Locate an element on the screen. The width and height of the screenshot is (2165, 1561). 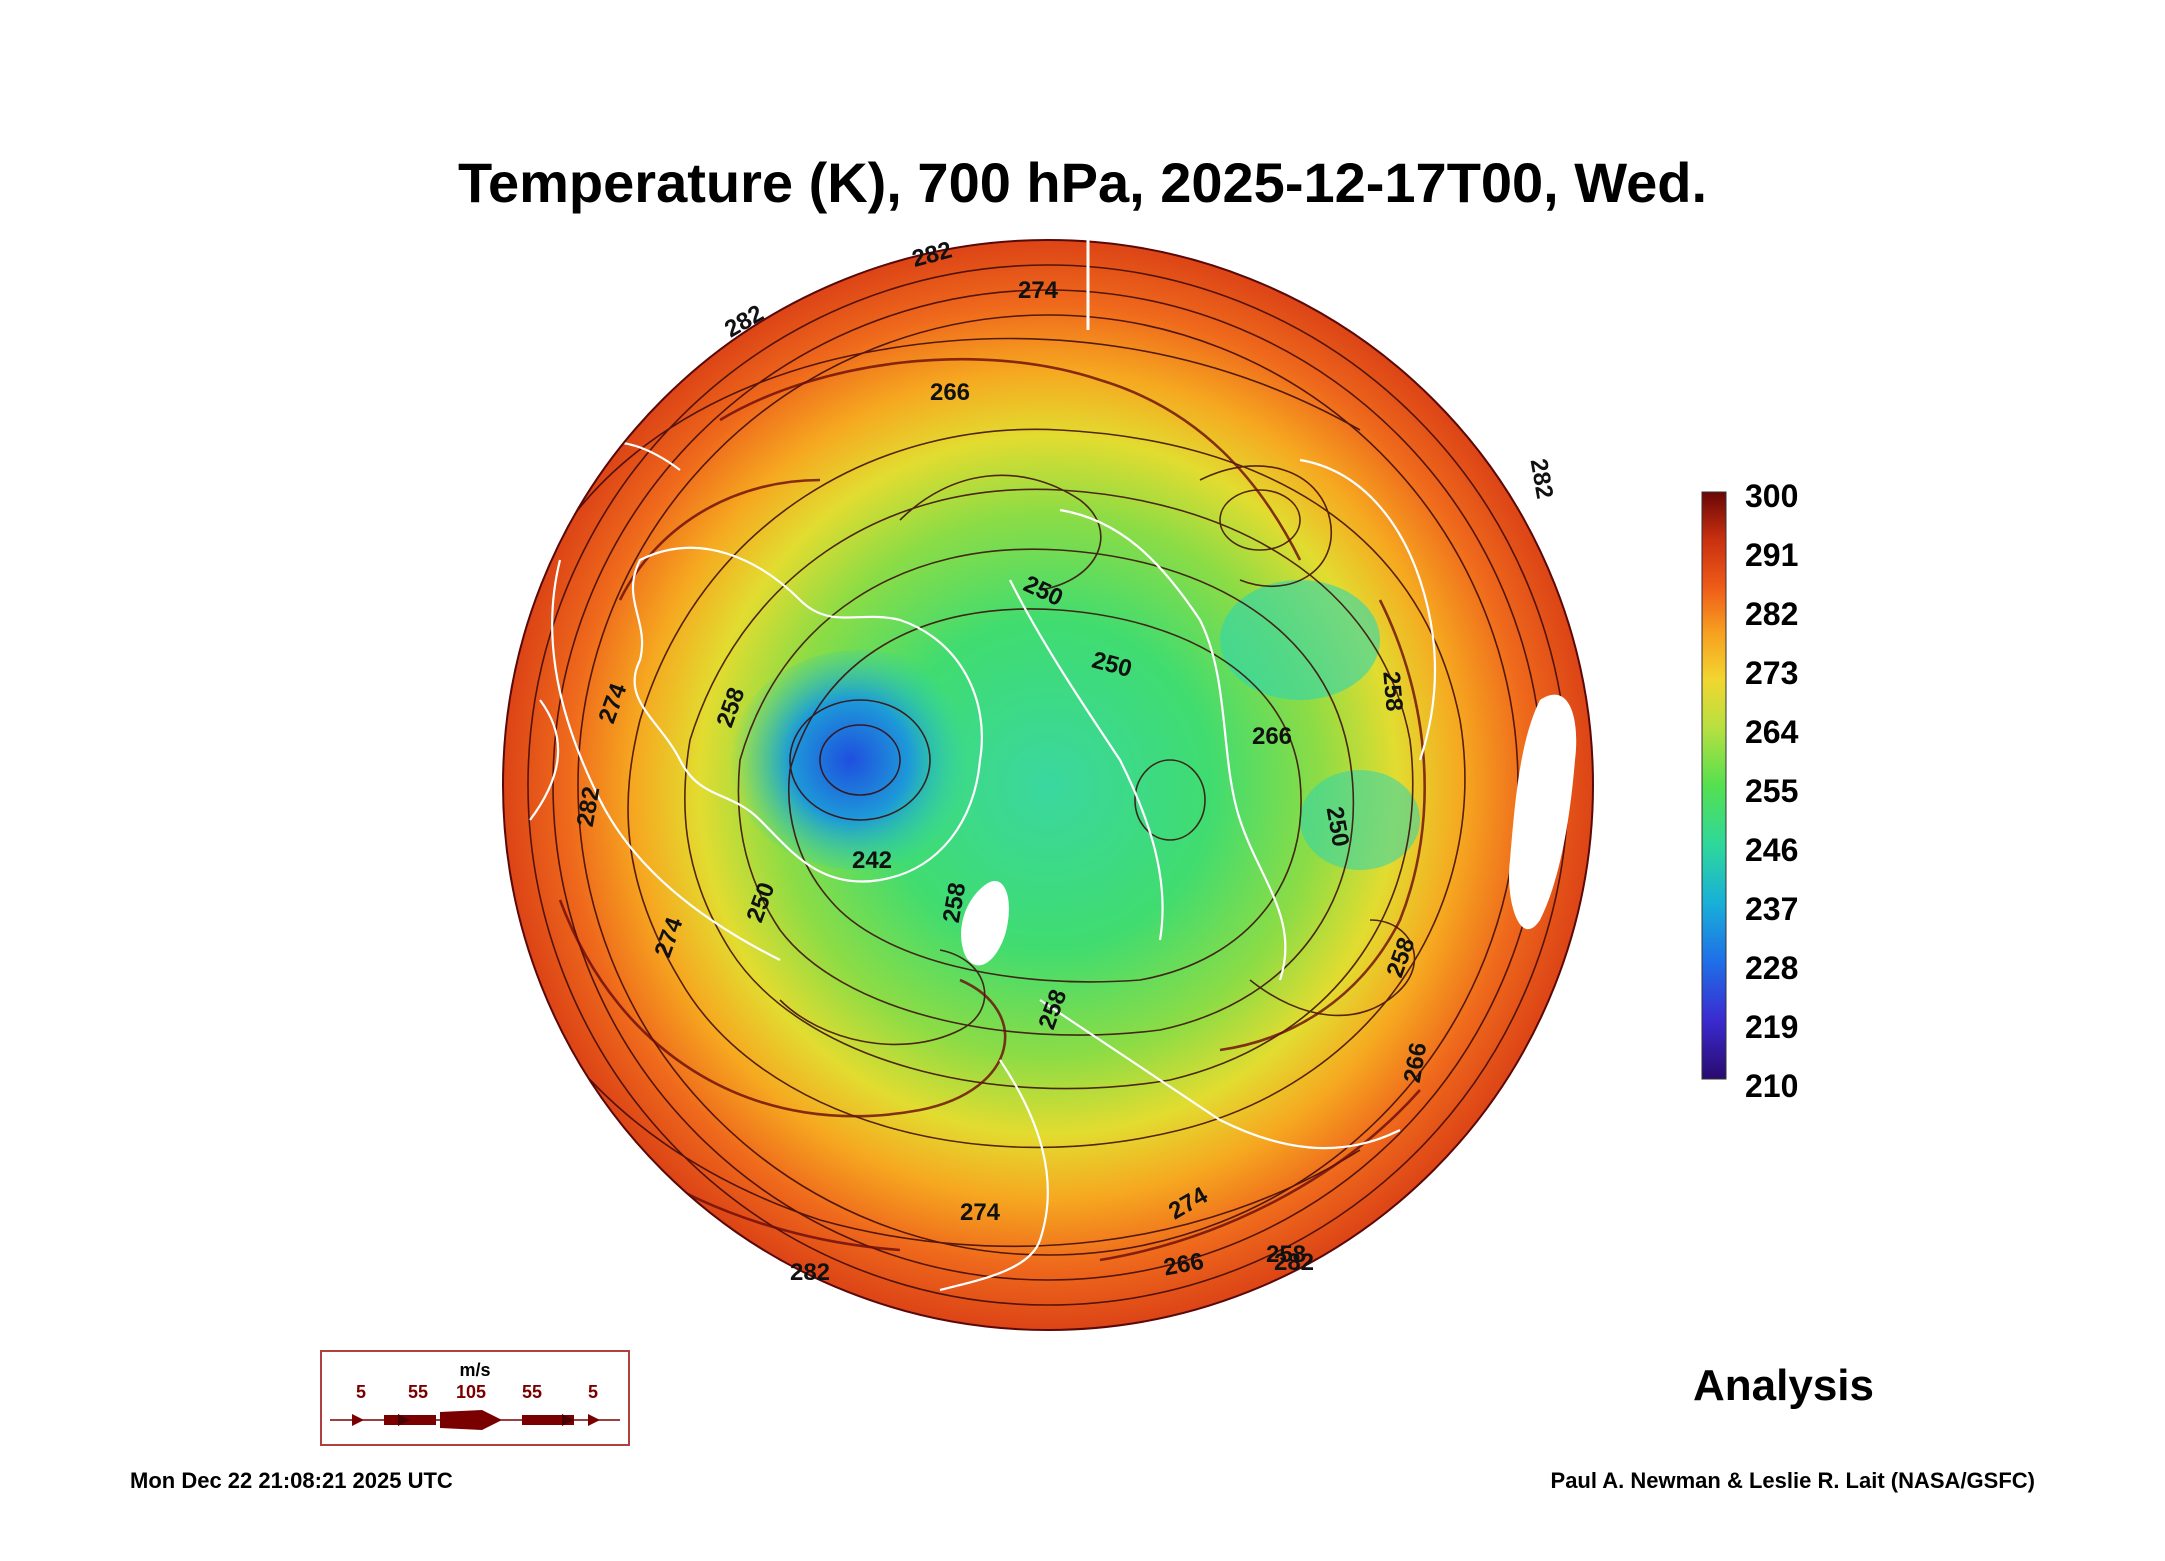
data-gap-east is located at coordinates (1543, 812).